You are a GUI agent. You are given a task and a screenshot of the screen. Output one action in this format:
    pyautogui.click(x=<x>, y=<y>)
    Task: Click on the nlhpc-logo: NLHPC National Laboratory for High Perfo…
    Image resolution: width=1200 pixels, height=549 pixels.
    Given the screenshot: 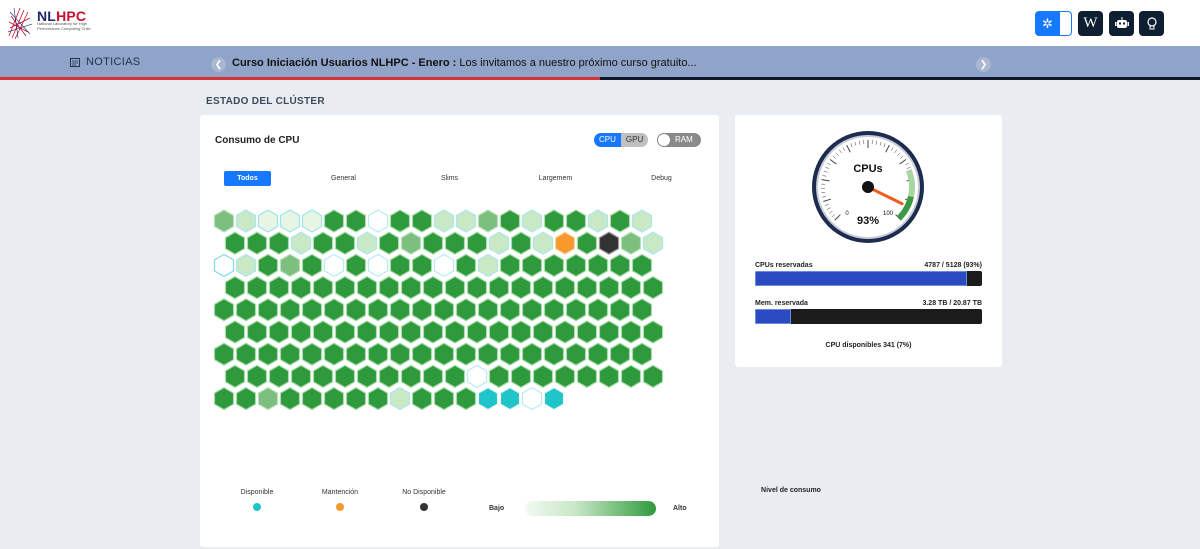 What is the action you would take?
    pyautogui.click(x=49, y=23)
    